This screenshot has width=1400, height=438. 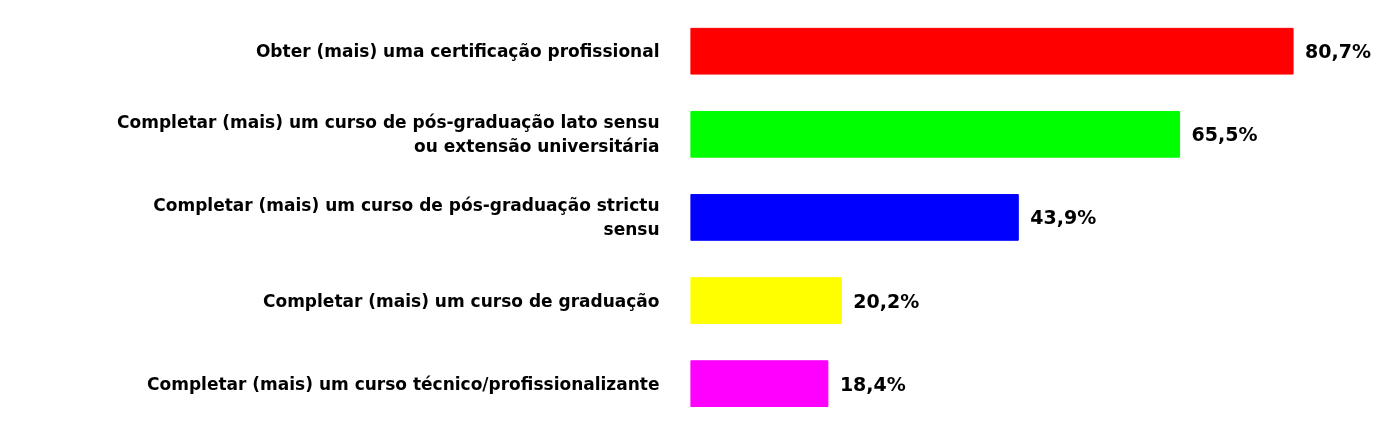 I want to click on y-tick-label: Completar (mais) um curso técnico/profissionalizante, so click(x=403, y=383).